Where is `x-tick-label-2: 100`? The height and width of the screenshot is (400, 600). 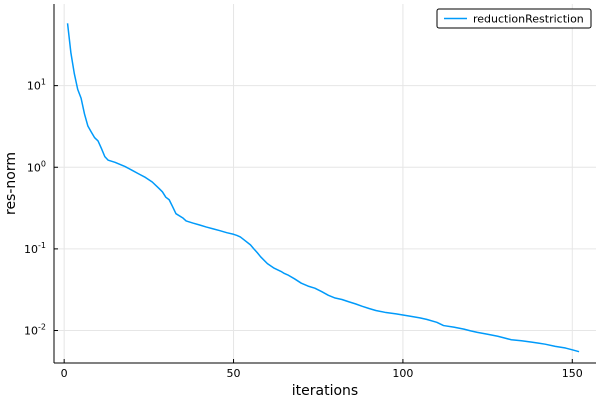
x-tick-label-2: 100 is located at coordinates (402, 373).